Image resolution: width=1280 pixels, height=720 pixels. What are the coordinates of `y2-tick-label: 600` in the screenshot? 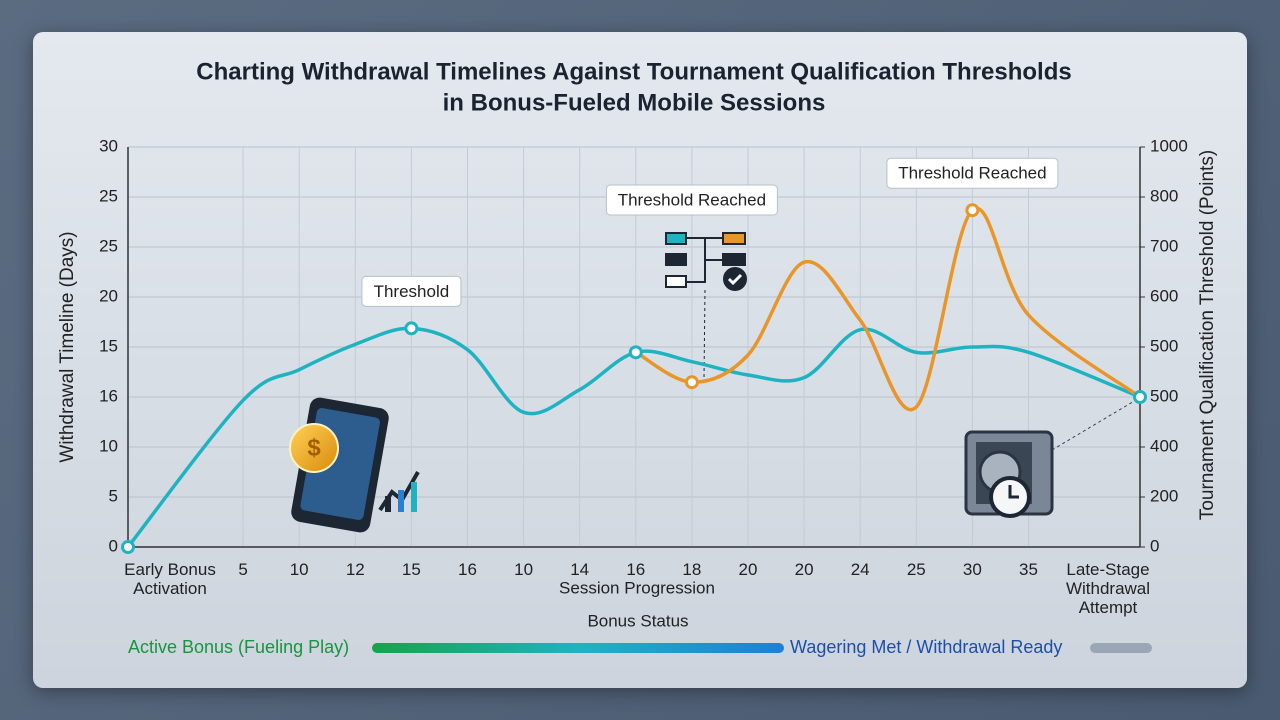 It's located at (1164, 295).